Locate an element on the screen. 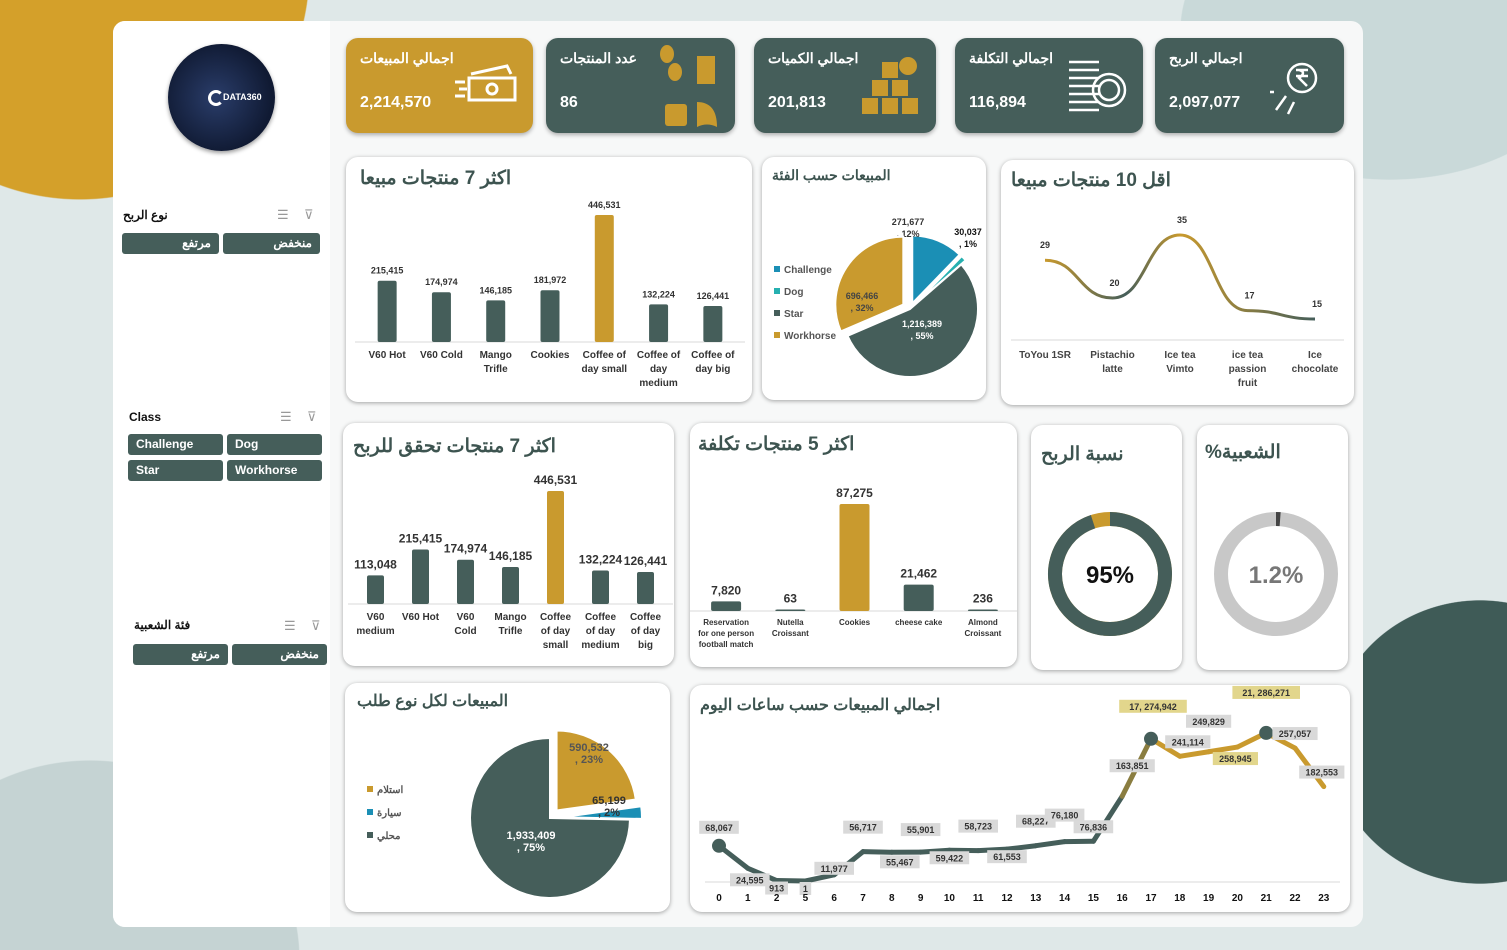 The width and height of the screenshot is (1507, 950). data-label: 590,532 is located at coordinates (589, 748).